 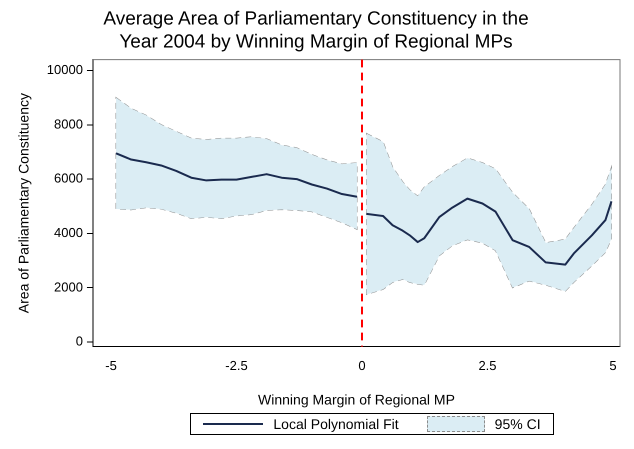 I want to click on x-tick-label: -2.5, so click(x=236, y=365).